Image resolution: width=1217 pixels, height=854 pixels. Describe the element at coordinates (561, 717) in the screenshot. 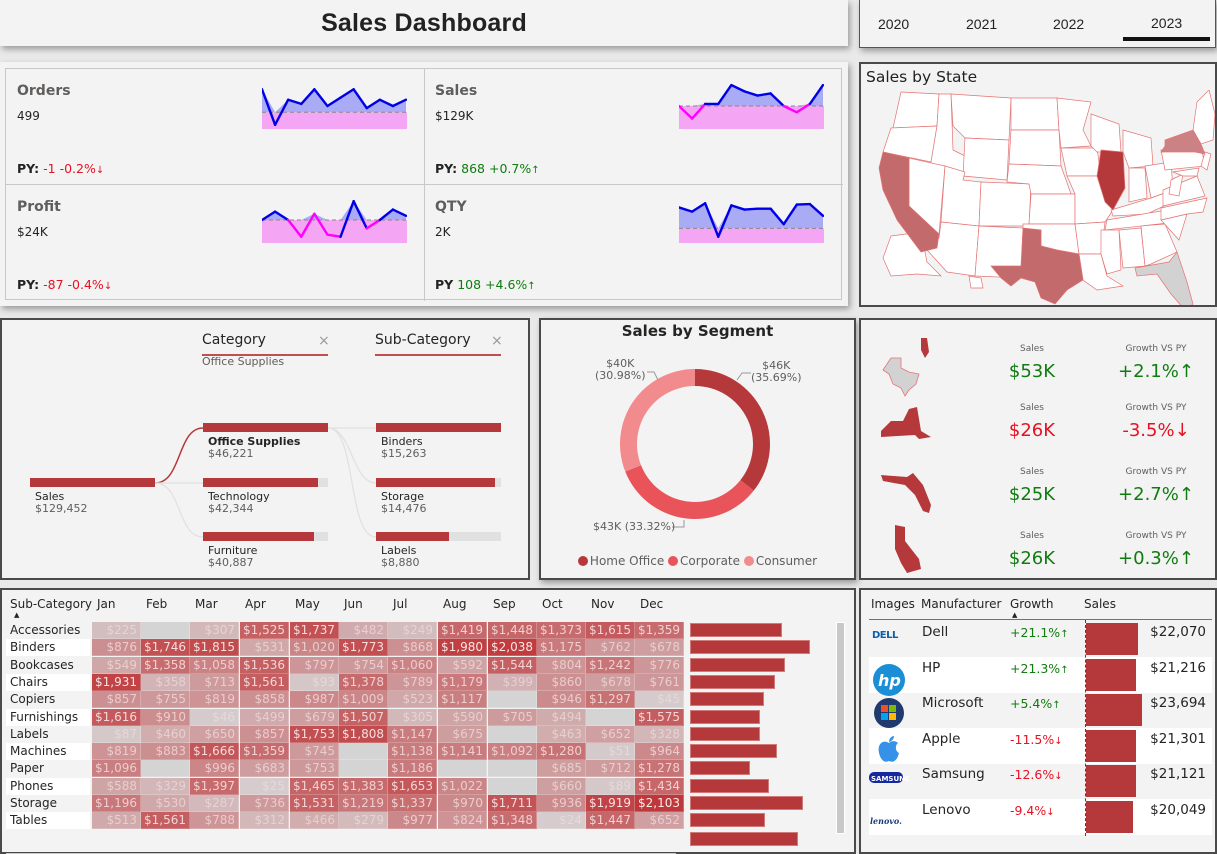

I see `matrix-cell: $494` at that location.